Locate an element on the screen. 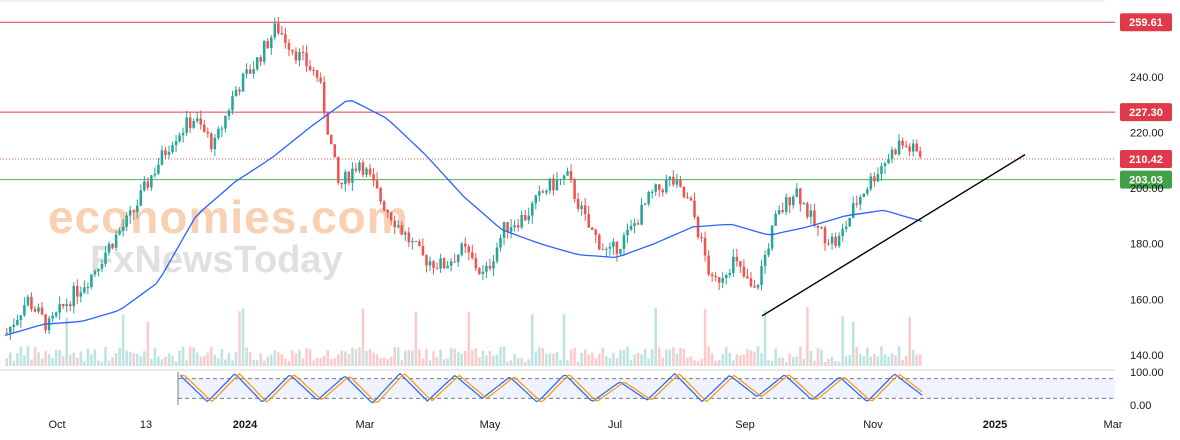 This screenshot has height=440, width=1180. time-axis: Oct 13 2024 Mar May Jul Sep Nov 2025 Mar is located at coordinates (585, 425).